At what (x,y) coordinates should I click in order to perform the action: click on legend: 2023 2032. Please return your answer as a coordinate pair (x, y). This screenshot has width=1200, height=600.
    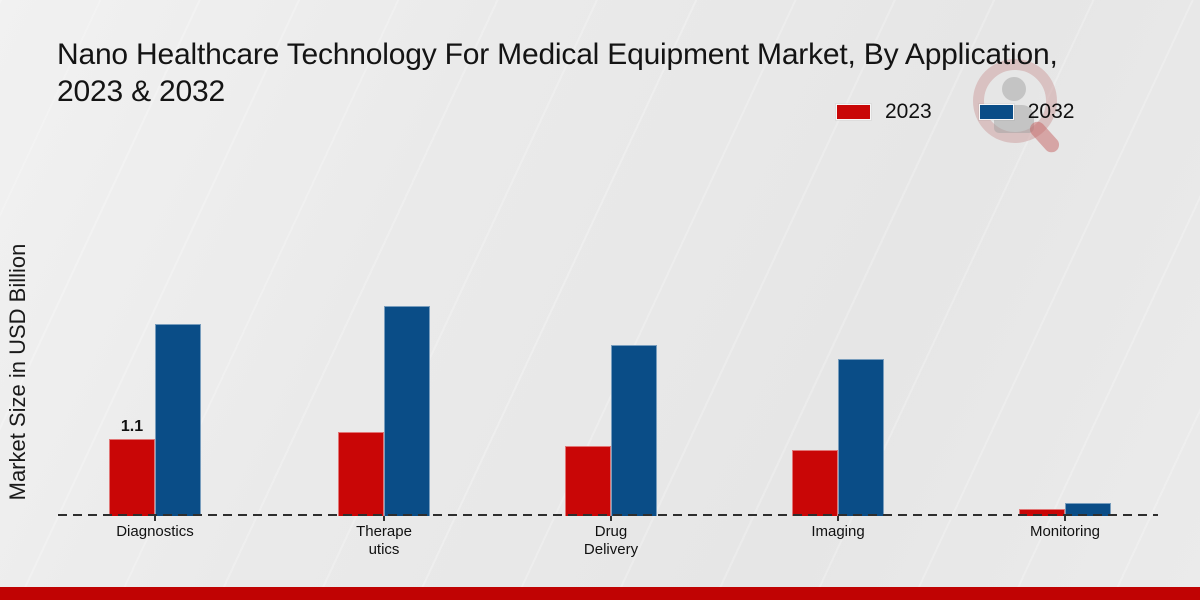
    Looking at the image, I should click on (955, 112).